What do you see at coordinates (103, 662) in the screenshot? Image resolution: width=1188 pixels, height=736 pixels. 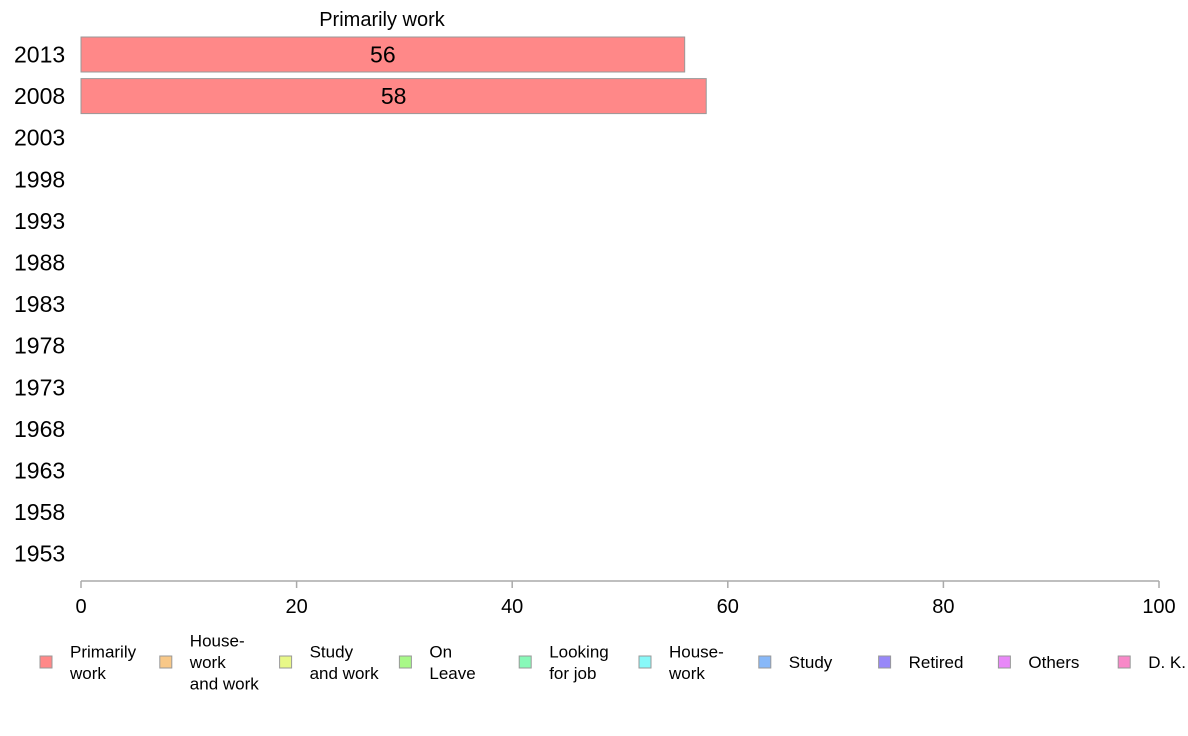 I see `legend-label: Primarily work` at bounding box center [103, 662].